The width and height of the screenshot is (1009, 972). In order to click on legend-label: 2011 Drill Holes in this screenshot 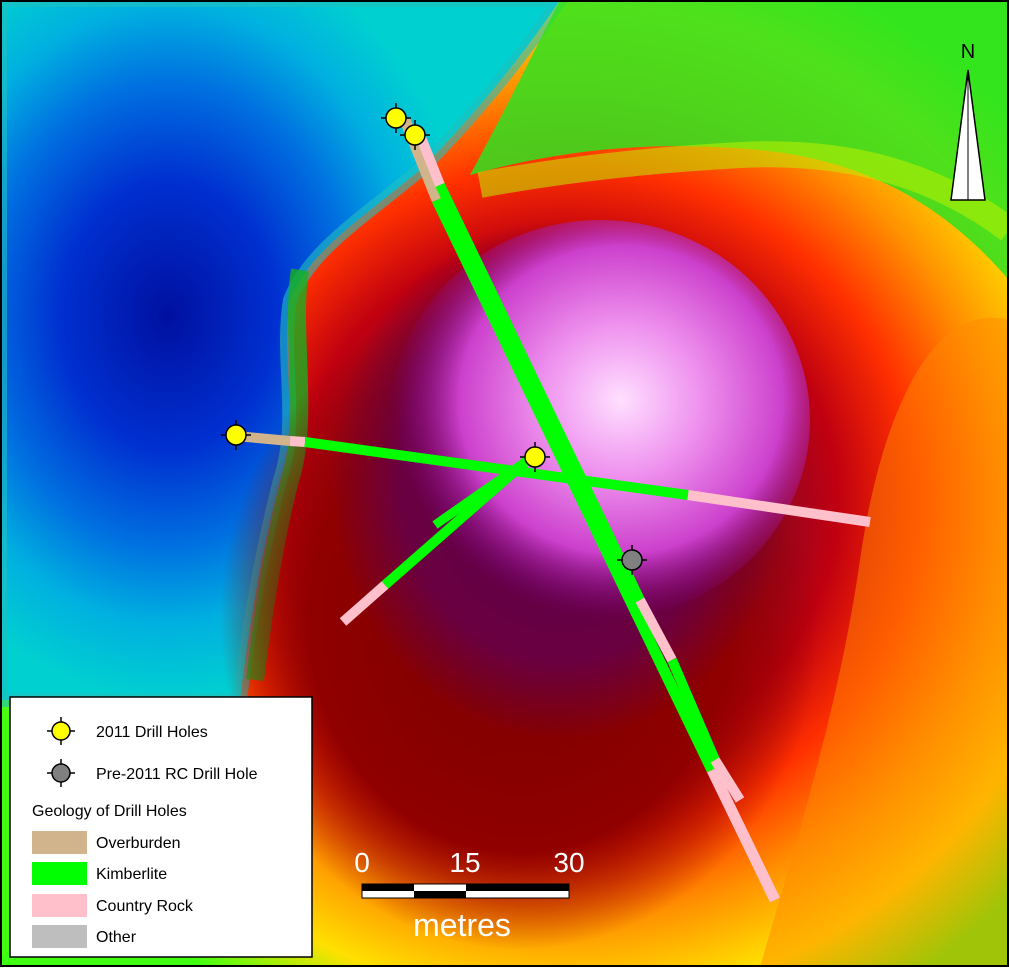, I will do `click(152, 732)`.